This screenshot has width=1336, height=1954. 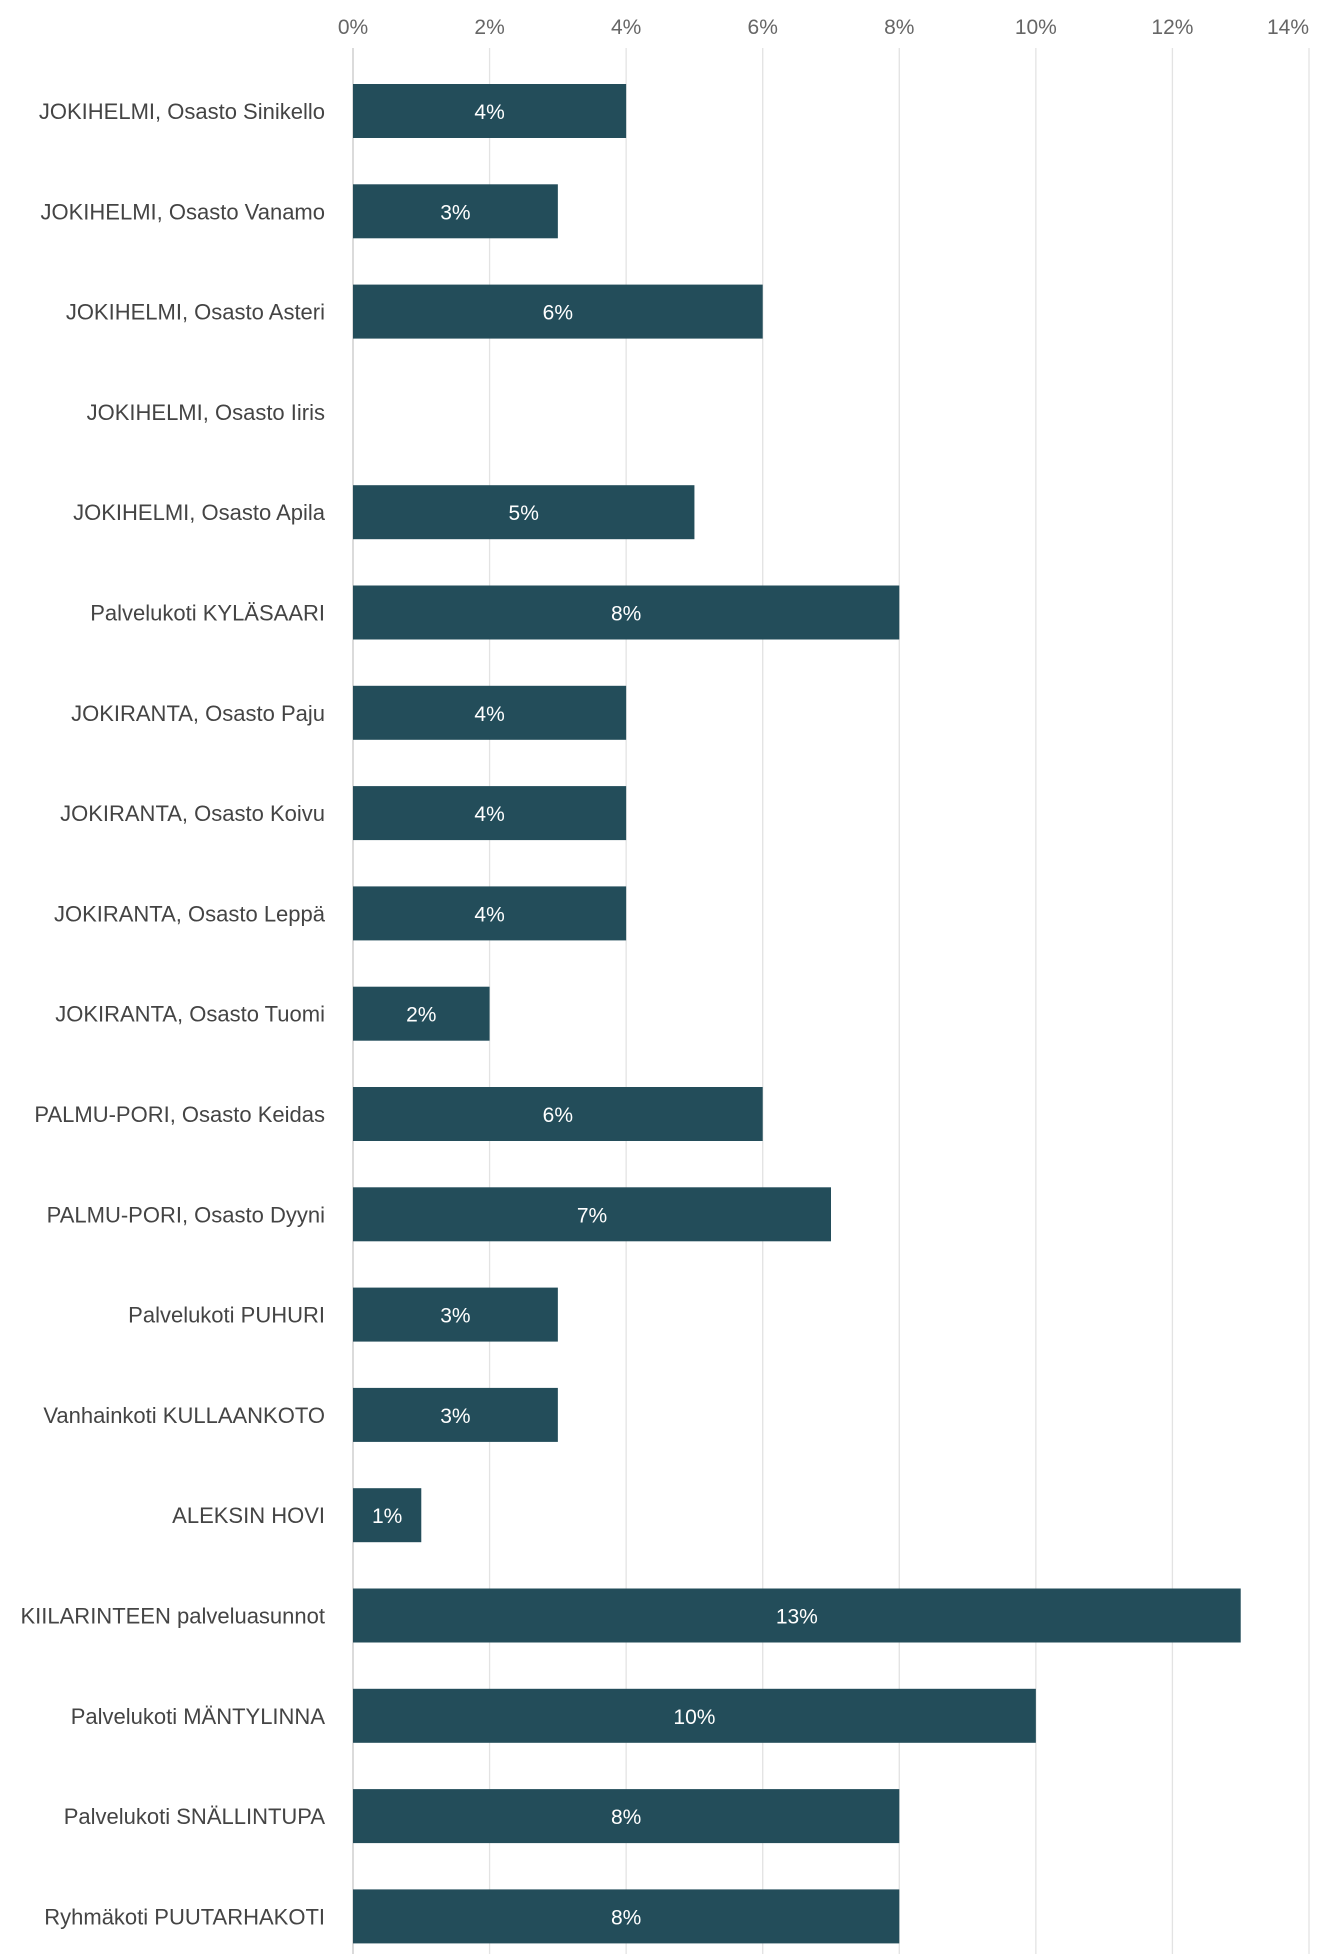 I want to click on data-label: 1%, so click(x=387, y=1516).